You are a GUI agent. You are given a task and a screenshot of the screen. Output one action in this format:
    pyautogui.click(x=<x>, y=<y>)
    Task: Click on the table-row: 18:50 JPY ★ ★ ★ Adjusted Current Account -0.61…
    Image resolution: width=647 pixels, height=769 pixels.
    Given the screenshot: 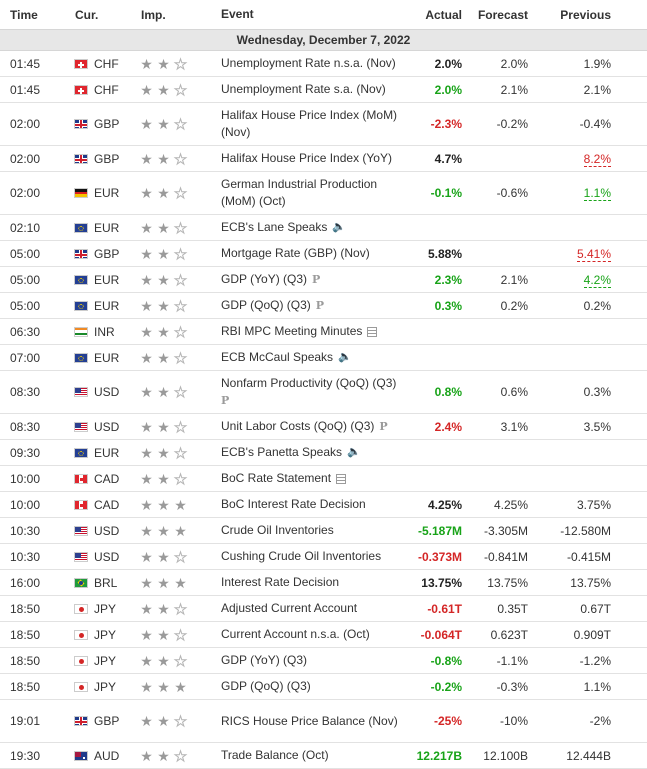 What is the action you would take?
    pyautogui.click(x=323, y=609)
    